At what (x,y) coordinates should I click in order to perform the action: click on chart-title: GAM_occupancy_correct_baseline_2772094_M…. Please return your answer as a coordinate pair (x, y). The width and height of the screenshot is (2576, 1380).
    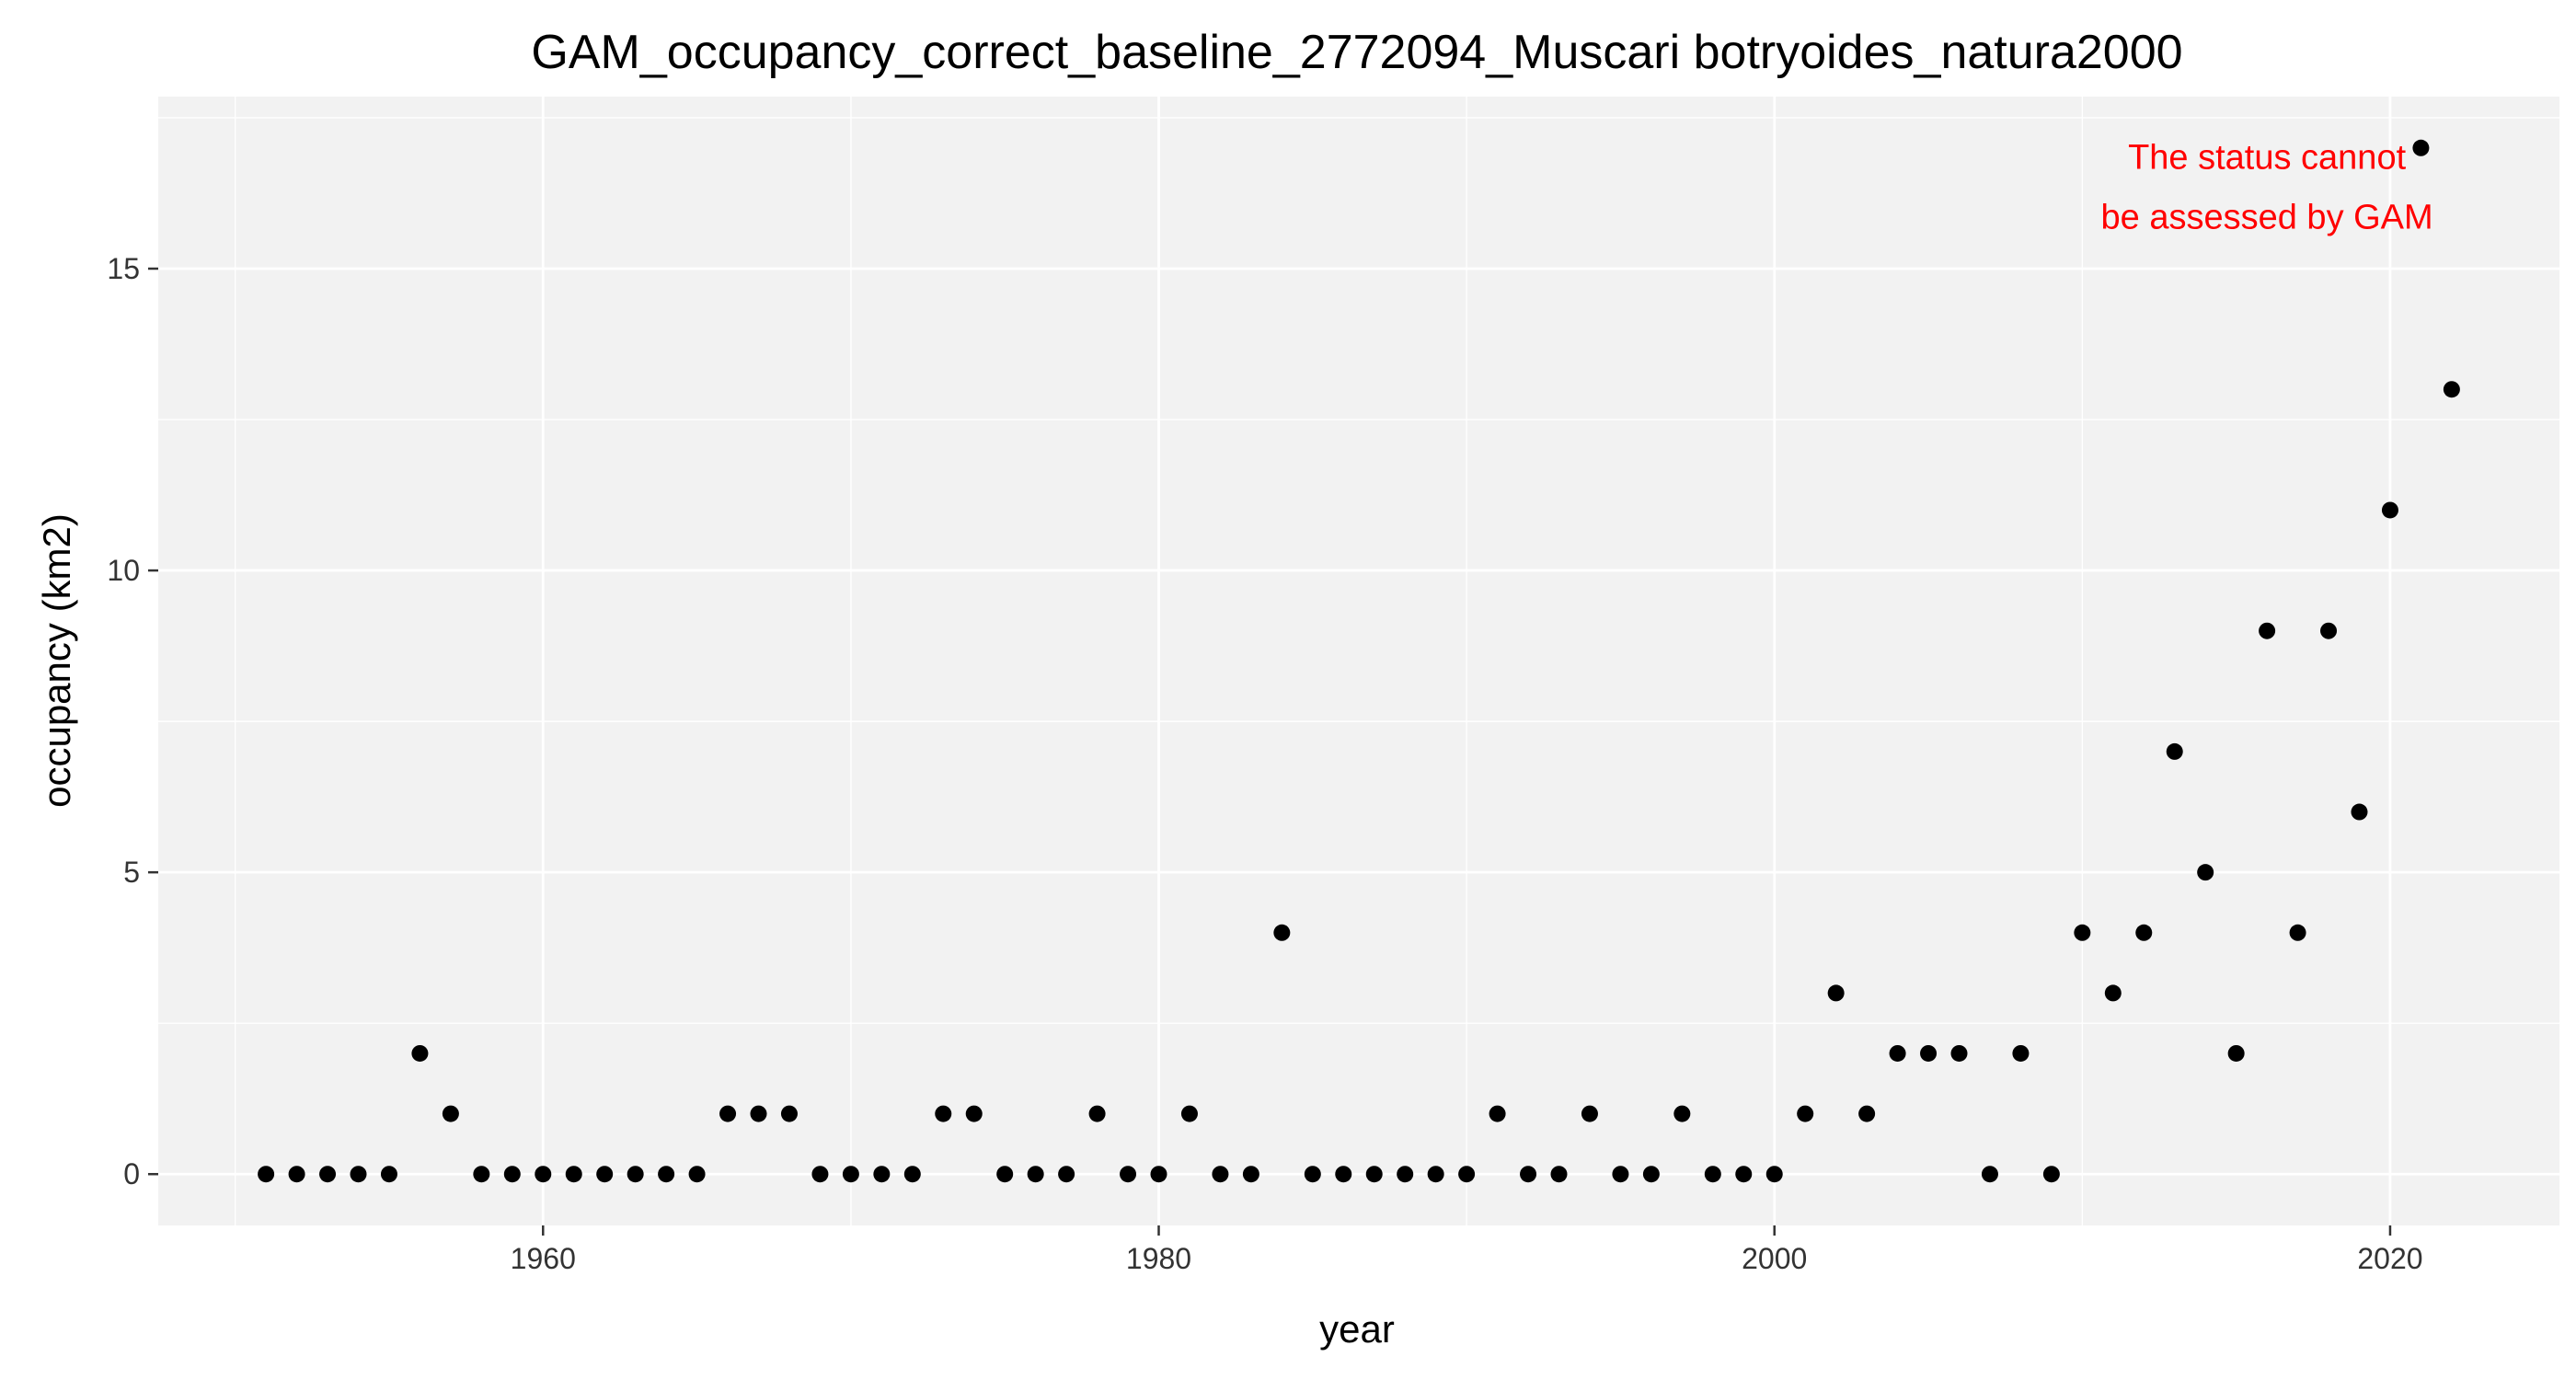
    Looking at the image, I should click on (1356, 52).